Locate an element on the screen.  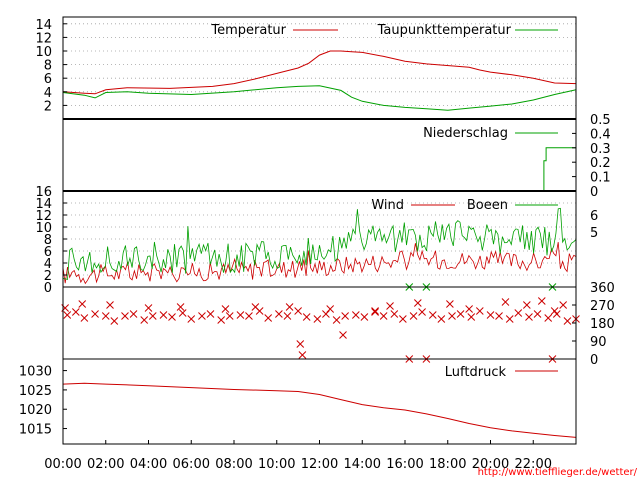
y-tick-label-wind: 6 is located at coordinates (48, 252).